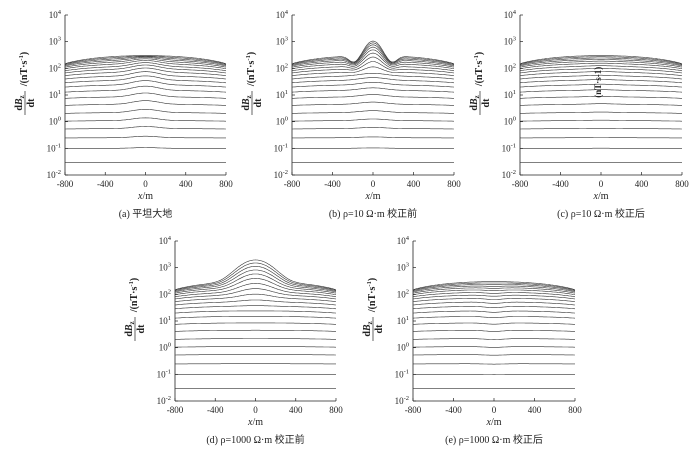  What do you see at coordinates (601, 213) in the screenshot?
I see `panel-caption: (c) ρ=10 Ω·m 校正后` at bounding box center [601, 213].